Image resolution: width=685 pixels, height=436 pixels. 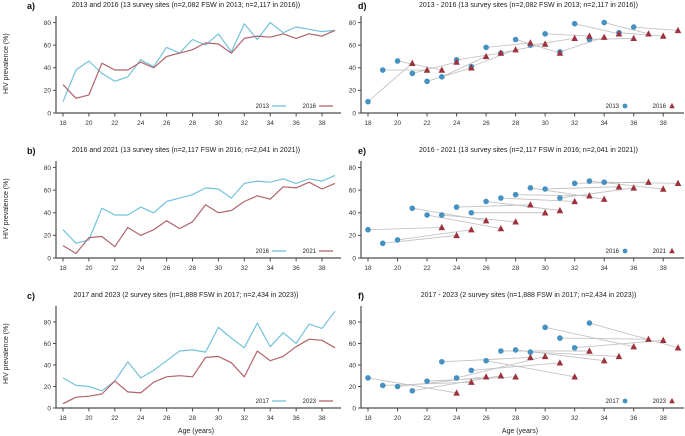 What do you see at coordinates (672, 250) in the screenshot?
I see `legend-swatch-triangle-2021` at bounding box center [672, 250].